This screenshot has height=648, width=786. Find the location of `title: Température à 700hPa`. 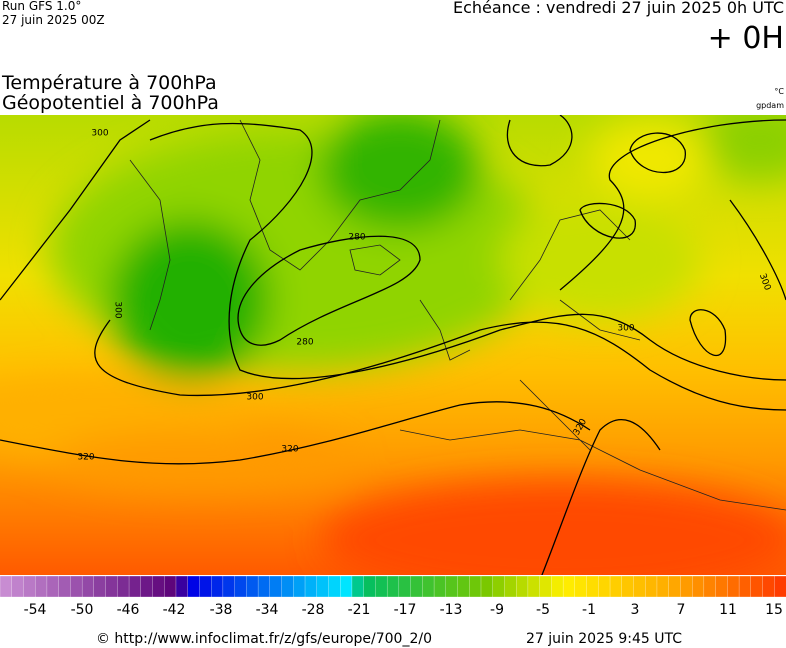

title: Température à 700hPa is located at coordinates (109, 83).